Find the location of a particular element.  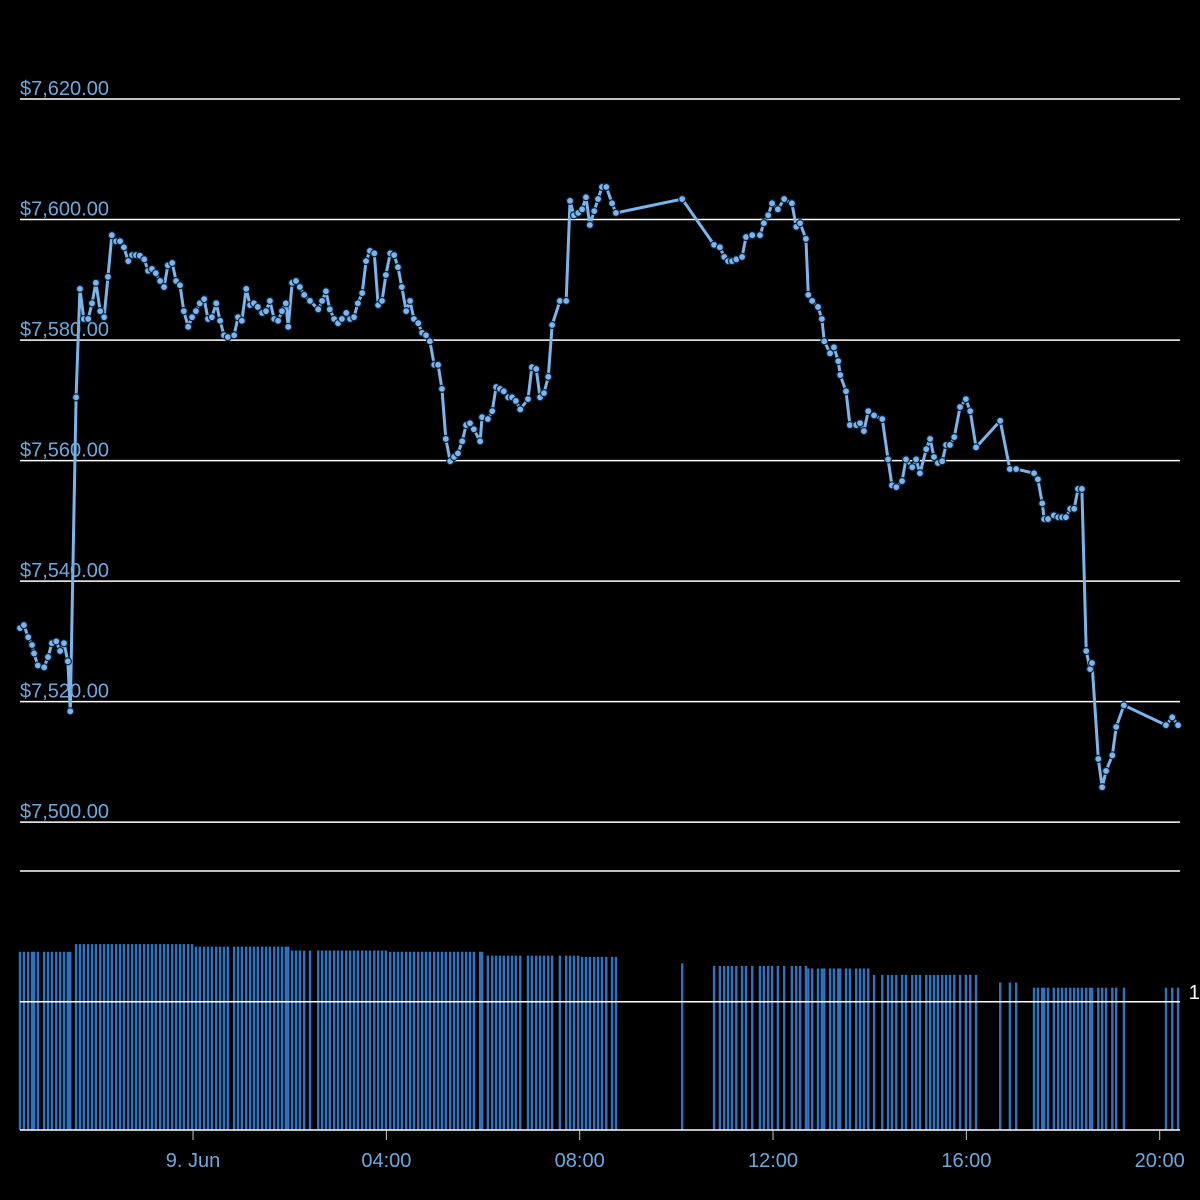

y-tick-label: $7,620.00 is located at coordinates (64, 89).